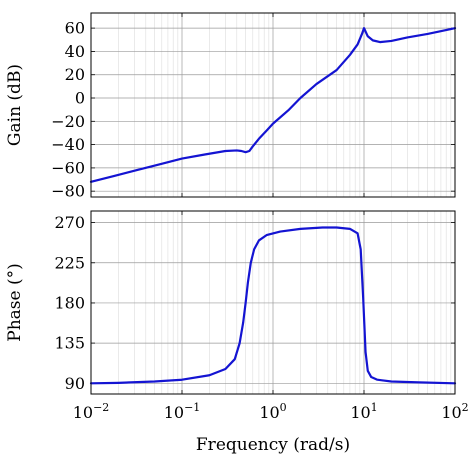 This screenshot has height=460, width=474. I want to click on y-tick-label: 225, so click(69, 262).